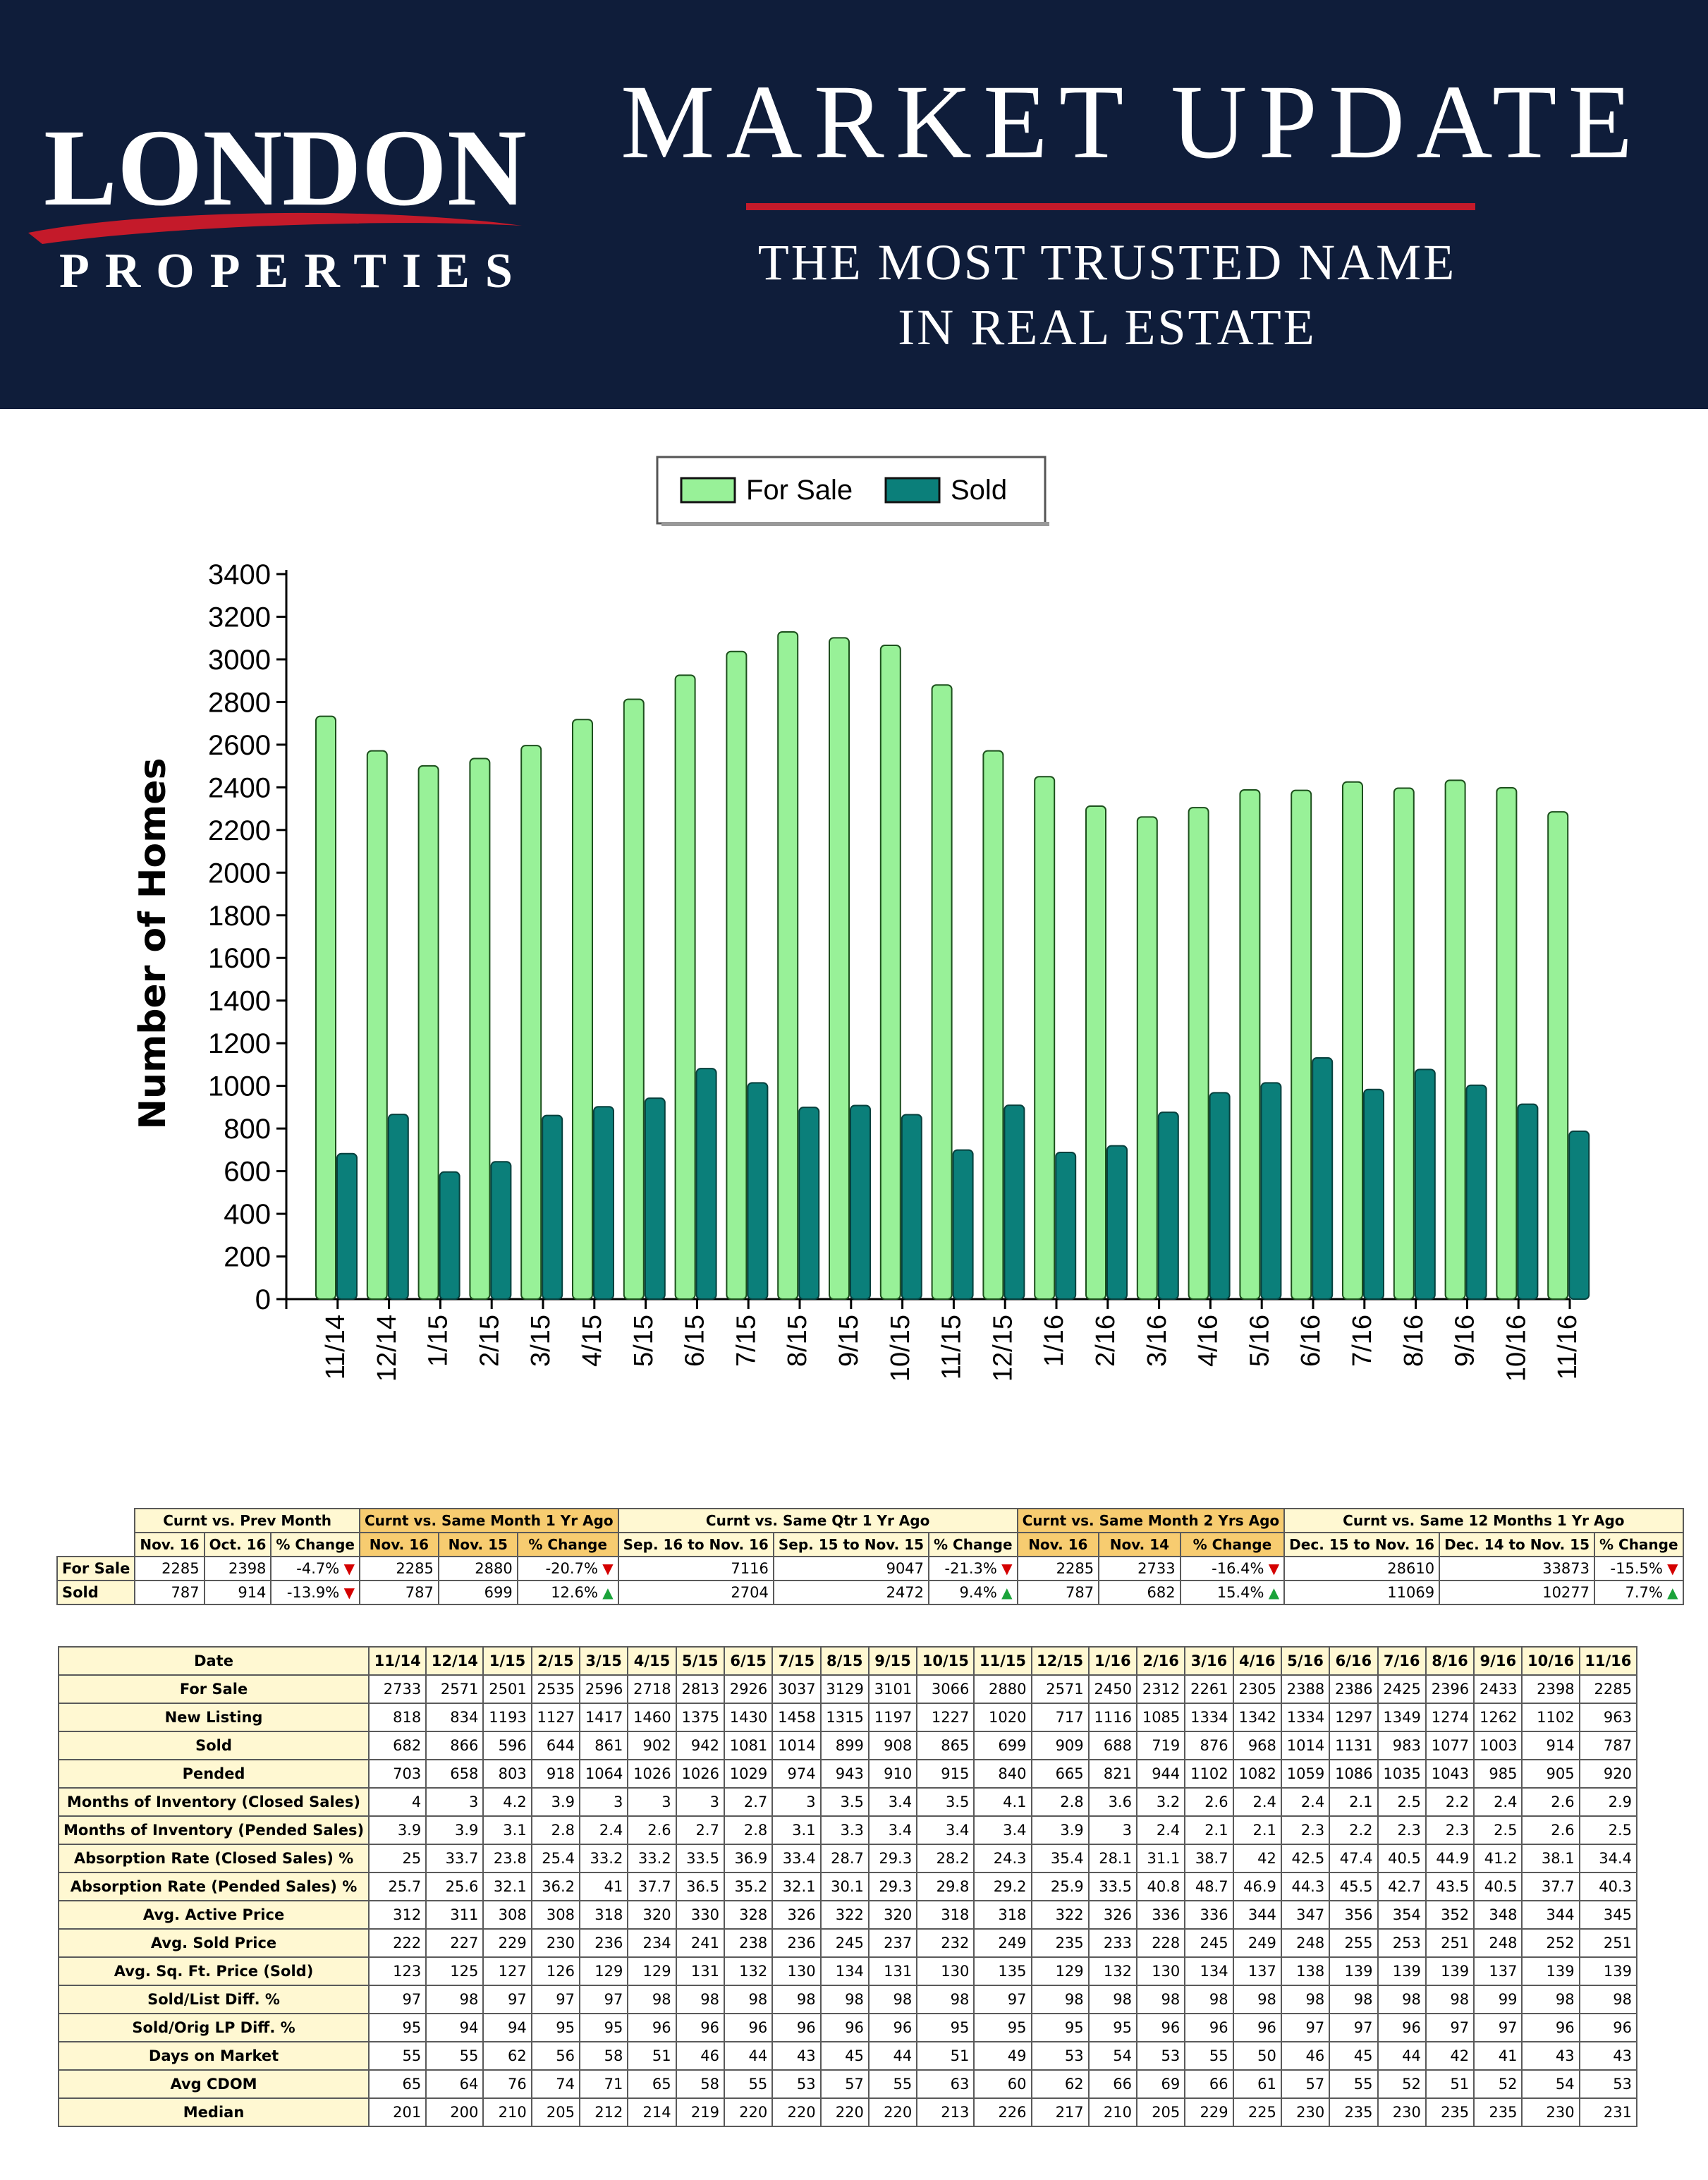 The height and width of the screenshot is (2180, 1708). What do you see at coordinates (796, 1859) in the screenshot?
I see `detail-cell: 33.4` at bounding box center [796, 1859].